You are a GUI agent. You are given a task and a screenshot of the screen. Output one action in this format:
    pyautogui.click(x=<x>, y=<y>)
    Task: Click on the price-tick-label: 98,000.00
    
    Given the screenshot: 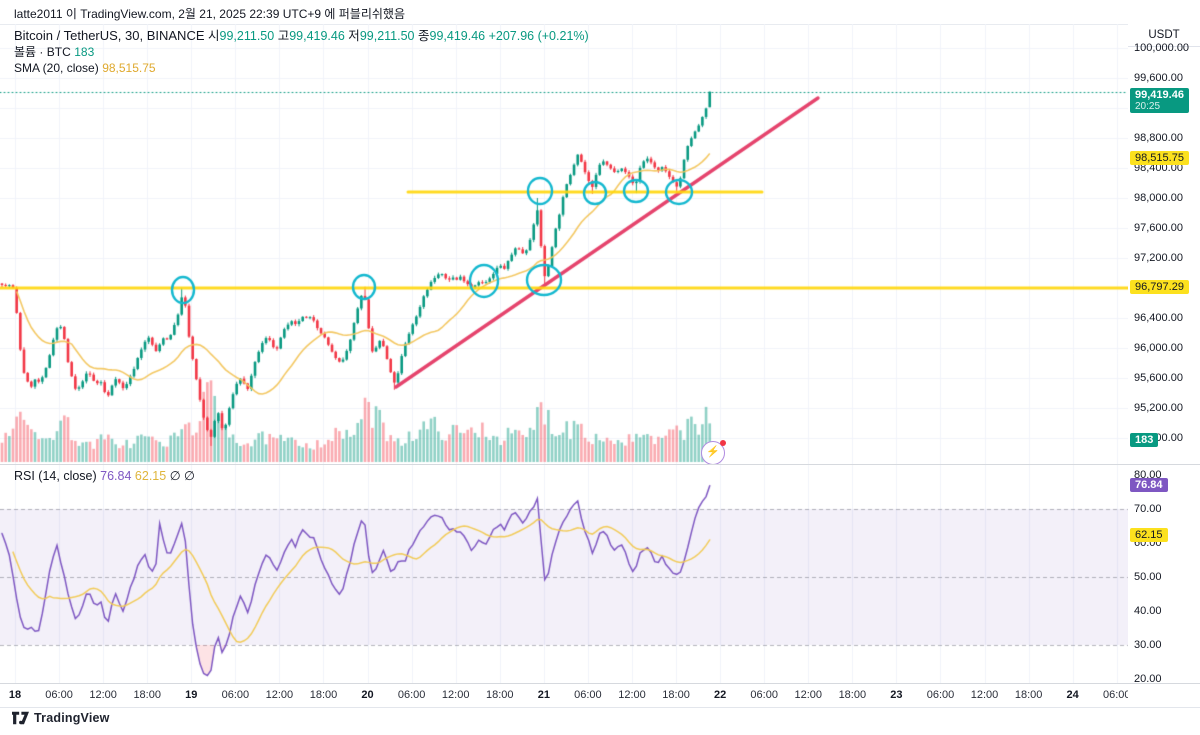 What is the action you would take?
    pyautogui.click(x=1158, y=198)
    